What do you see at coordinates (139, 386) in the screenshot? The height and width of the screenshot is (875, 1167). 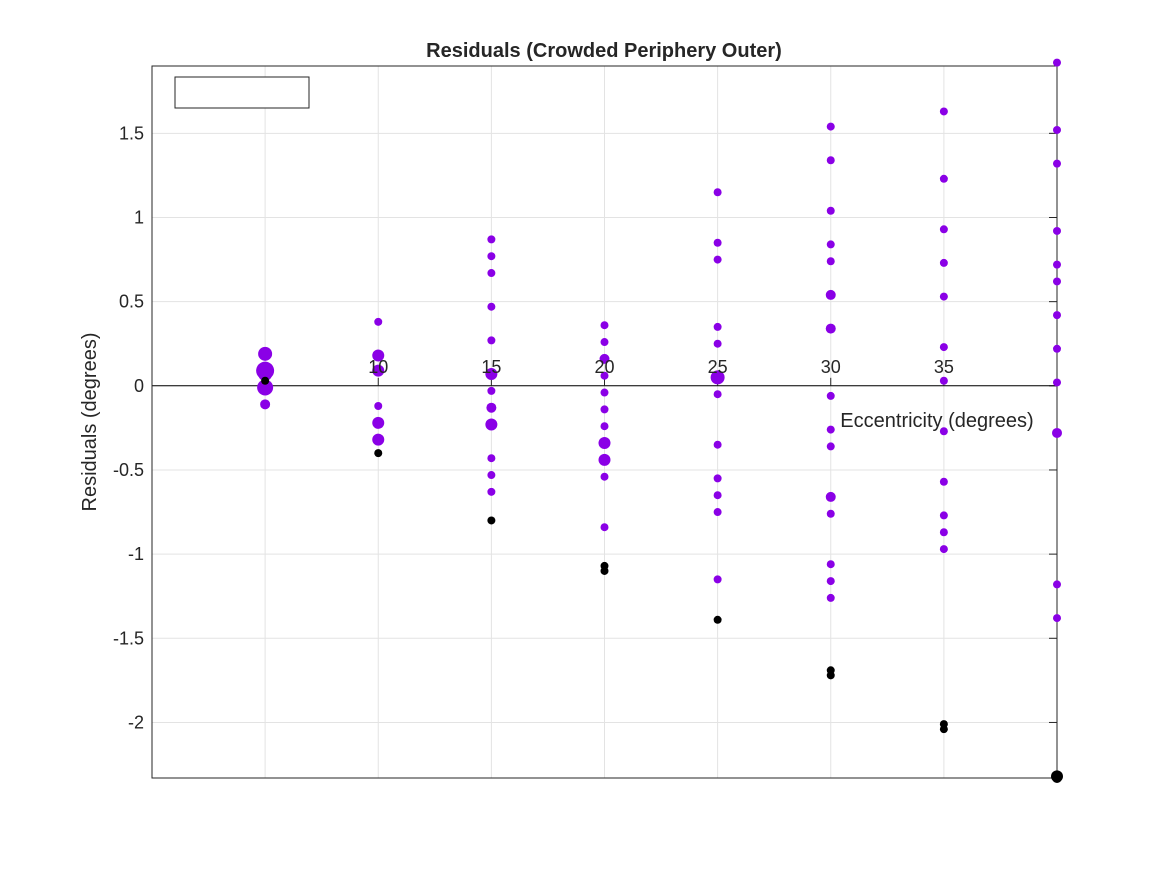 I see `y-tick-label: 0` at bounding box center [139, 386].